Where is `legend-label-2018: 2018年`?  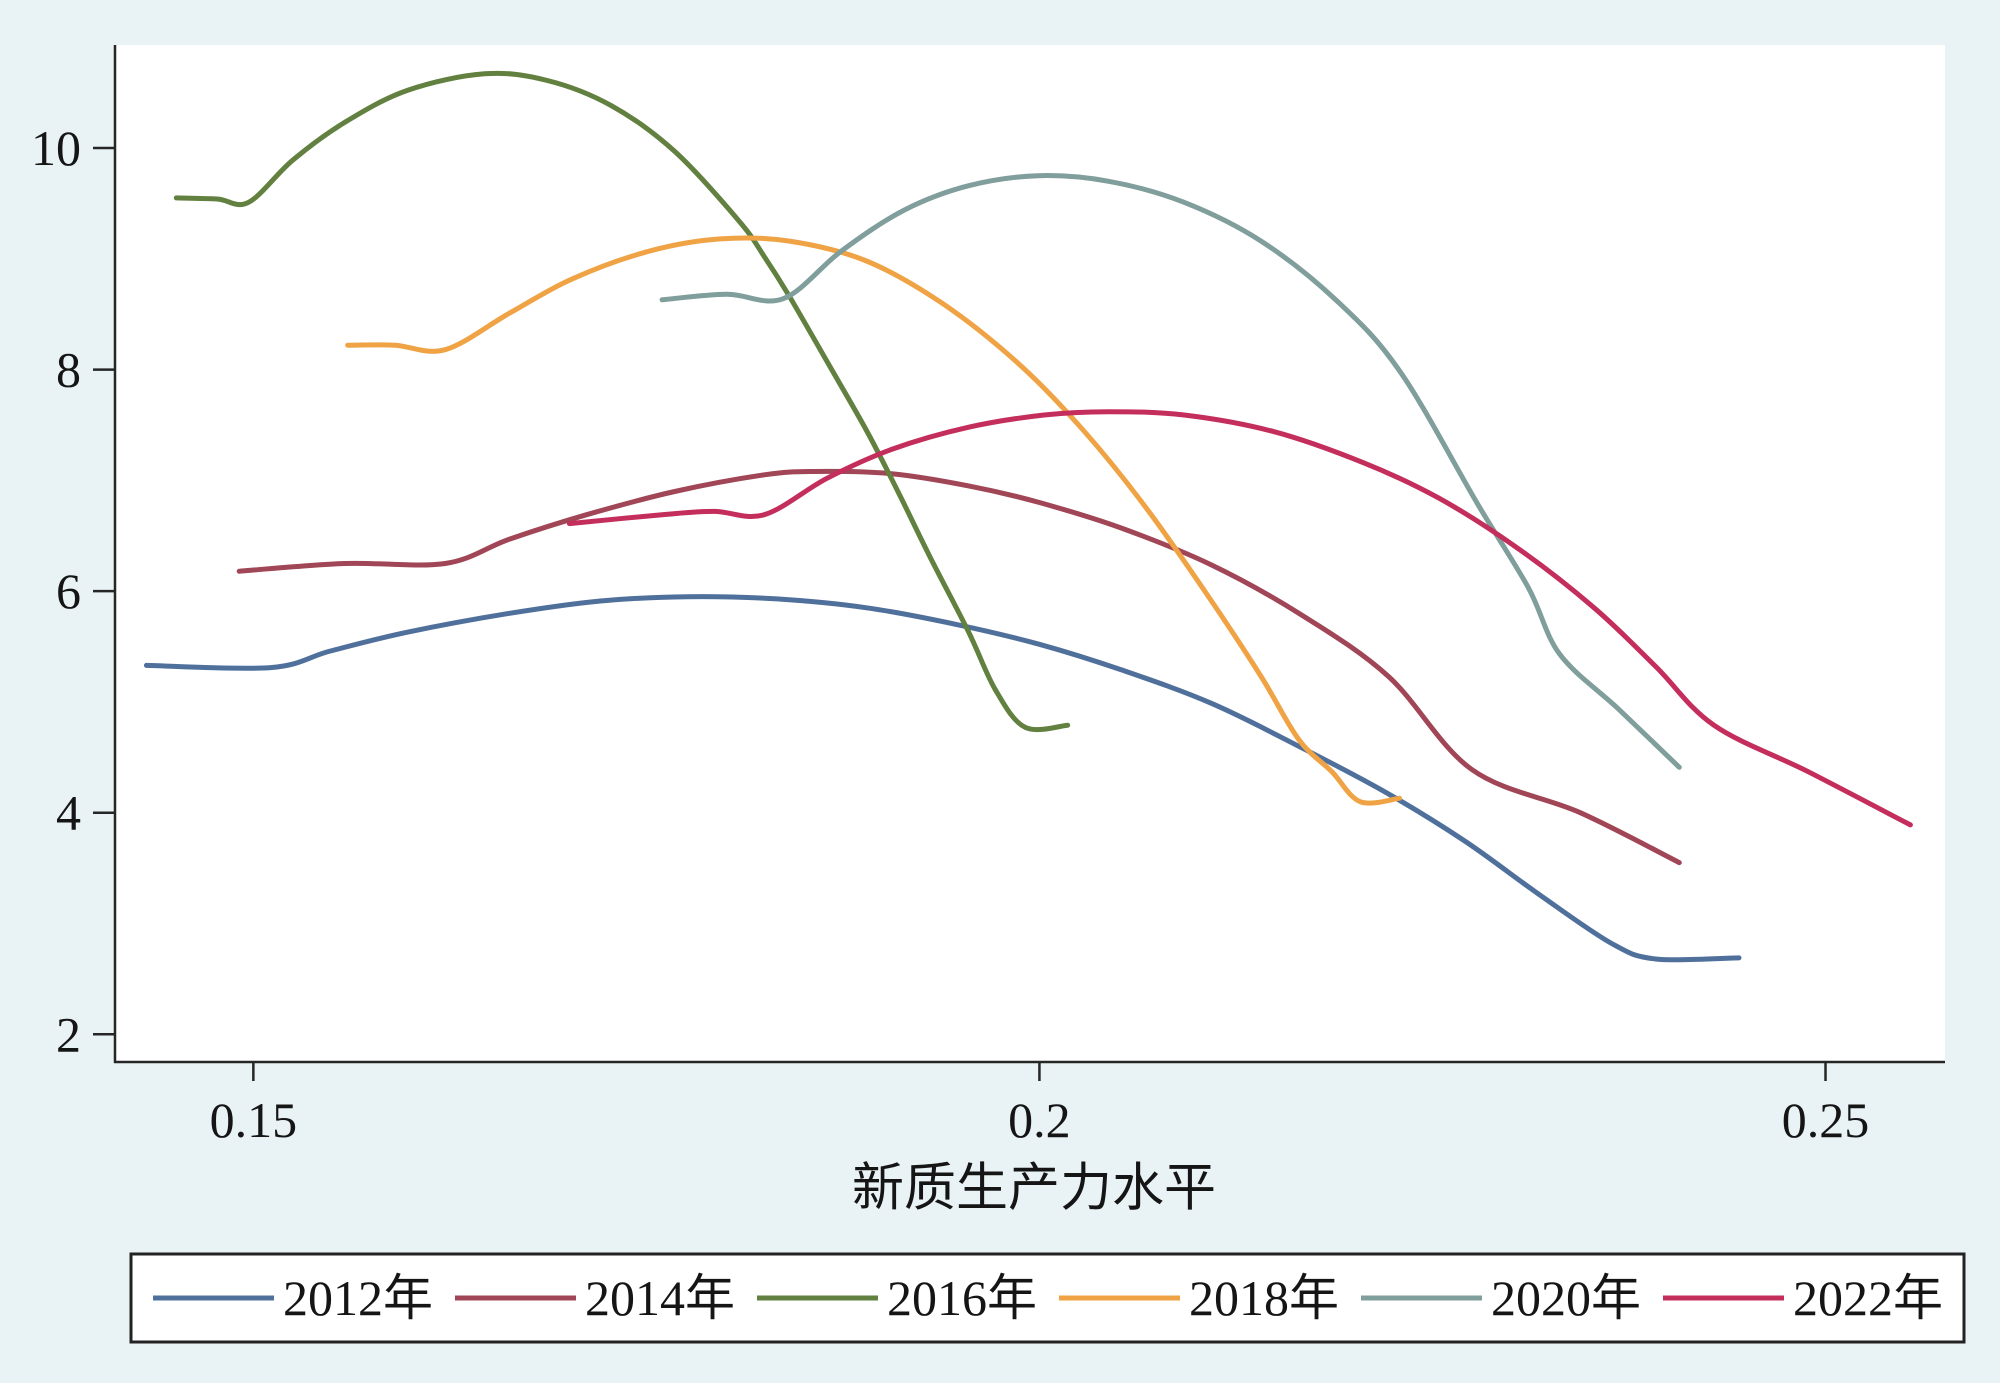
legend-label-2018: 2018年 is located at coordinates (1264, 1298).